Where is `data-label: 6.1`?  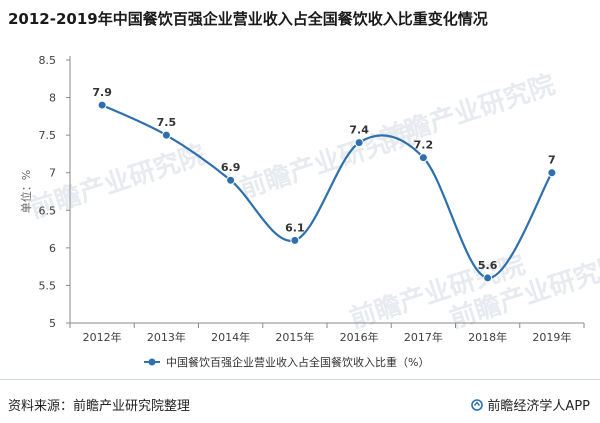 data-label: 6.1 is located at coordinates (295, 227).